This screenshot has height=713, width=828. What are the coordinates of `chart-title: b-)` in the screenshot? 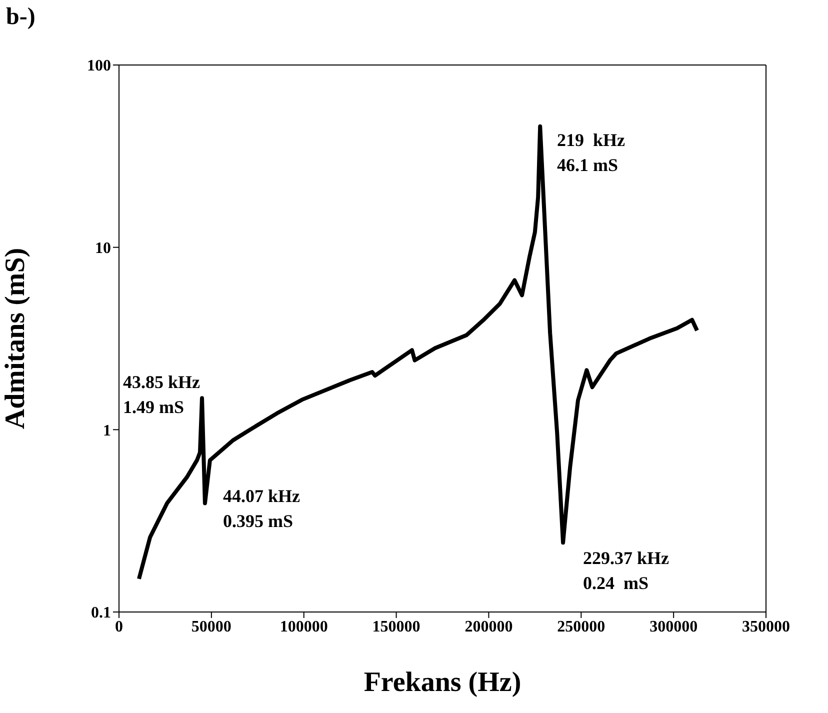 It's located at (21, 17).